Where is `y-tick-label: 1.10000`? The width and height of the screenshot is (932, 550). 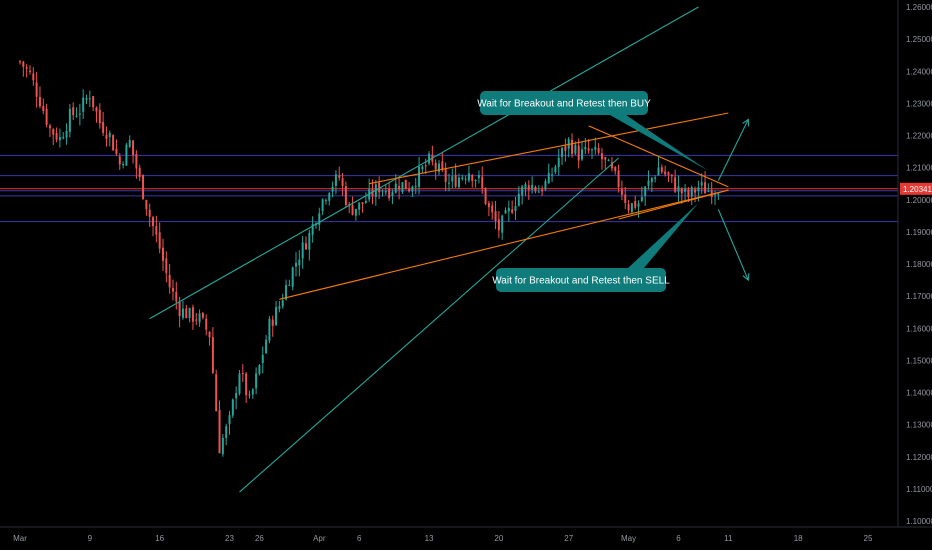 y-tick-label: 1.10000 is located at coordinates (919, 521).